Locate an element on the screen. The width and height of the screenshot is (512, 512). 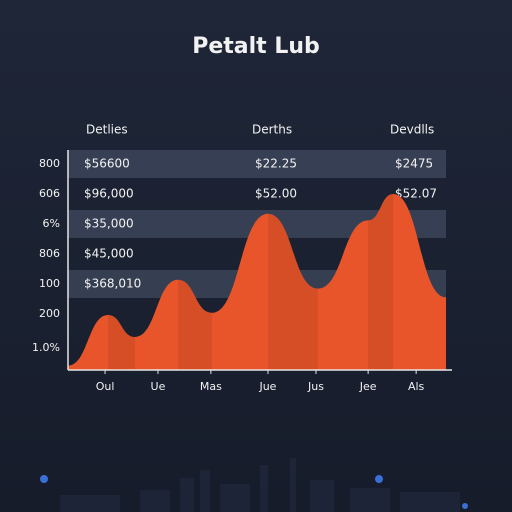
column-header: Derths is located at coordinates (272, 130).